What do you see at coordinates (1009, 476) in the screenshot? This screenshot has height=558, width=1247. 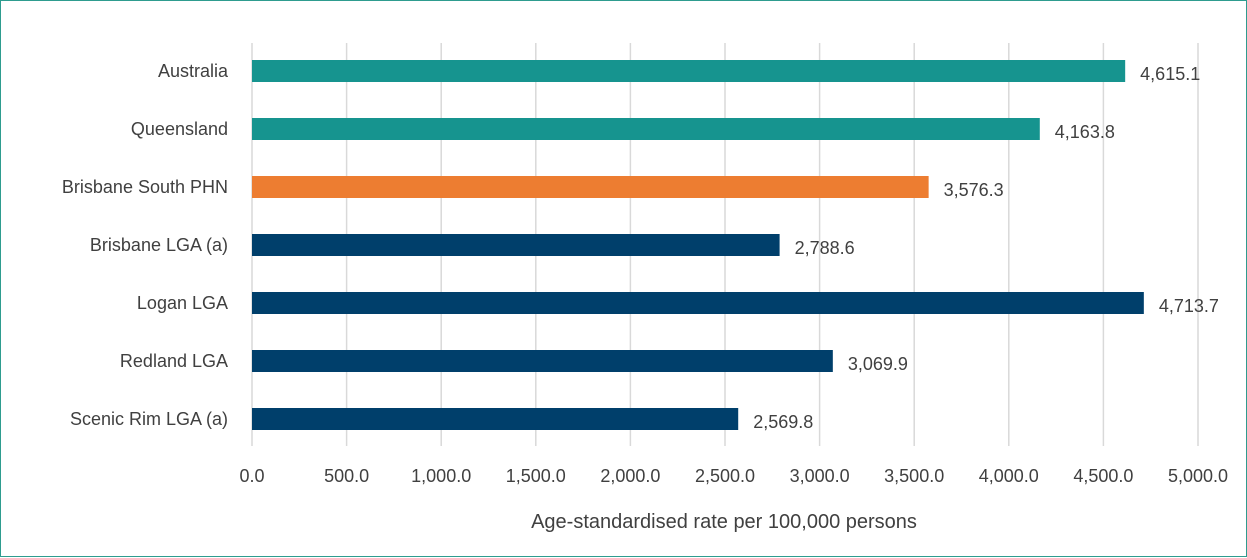 I see `x-tick-label: 4,000.0` at bounding box center [1009, 476].